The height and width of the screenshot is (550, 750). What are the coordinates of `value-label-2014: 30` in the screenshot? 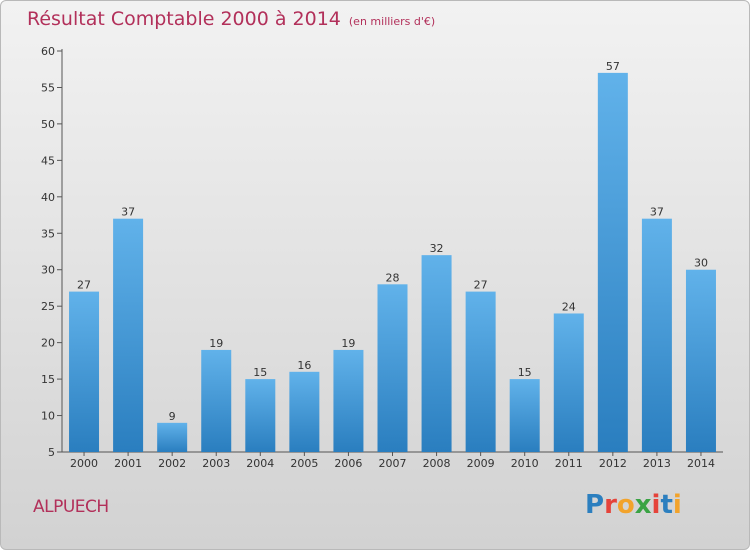 It's located at (701, 263).